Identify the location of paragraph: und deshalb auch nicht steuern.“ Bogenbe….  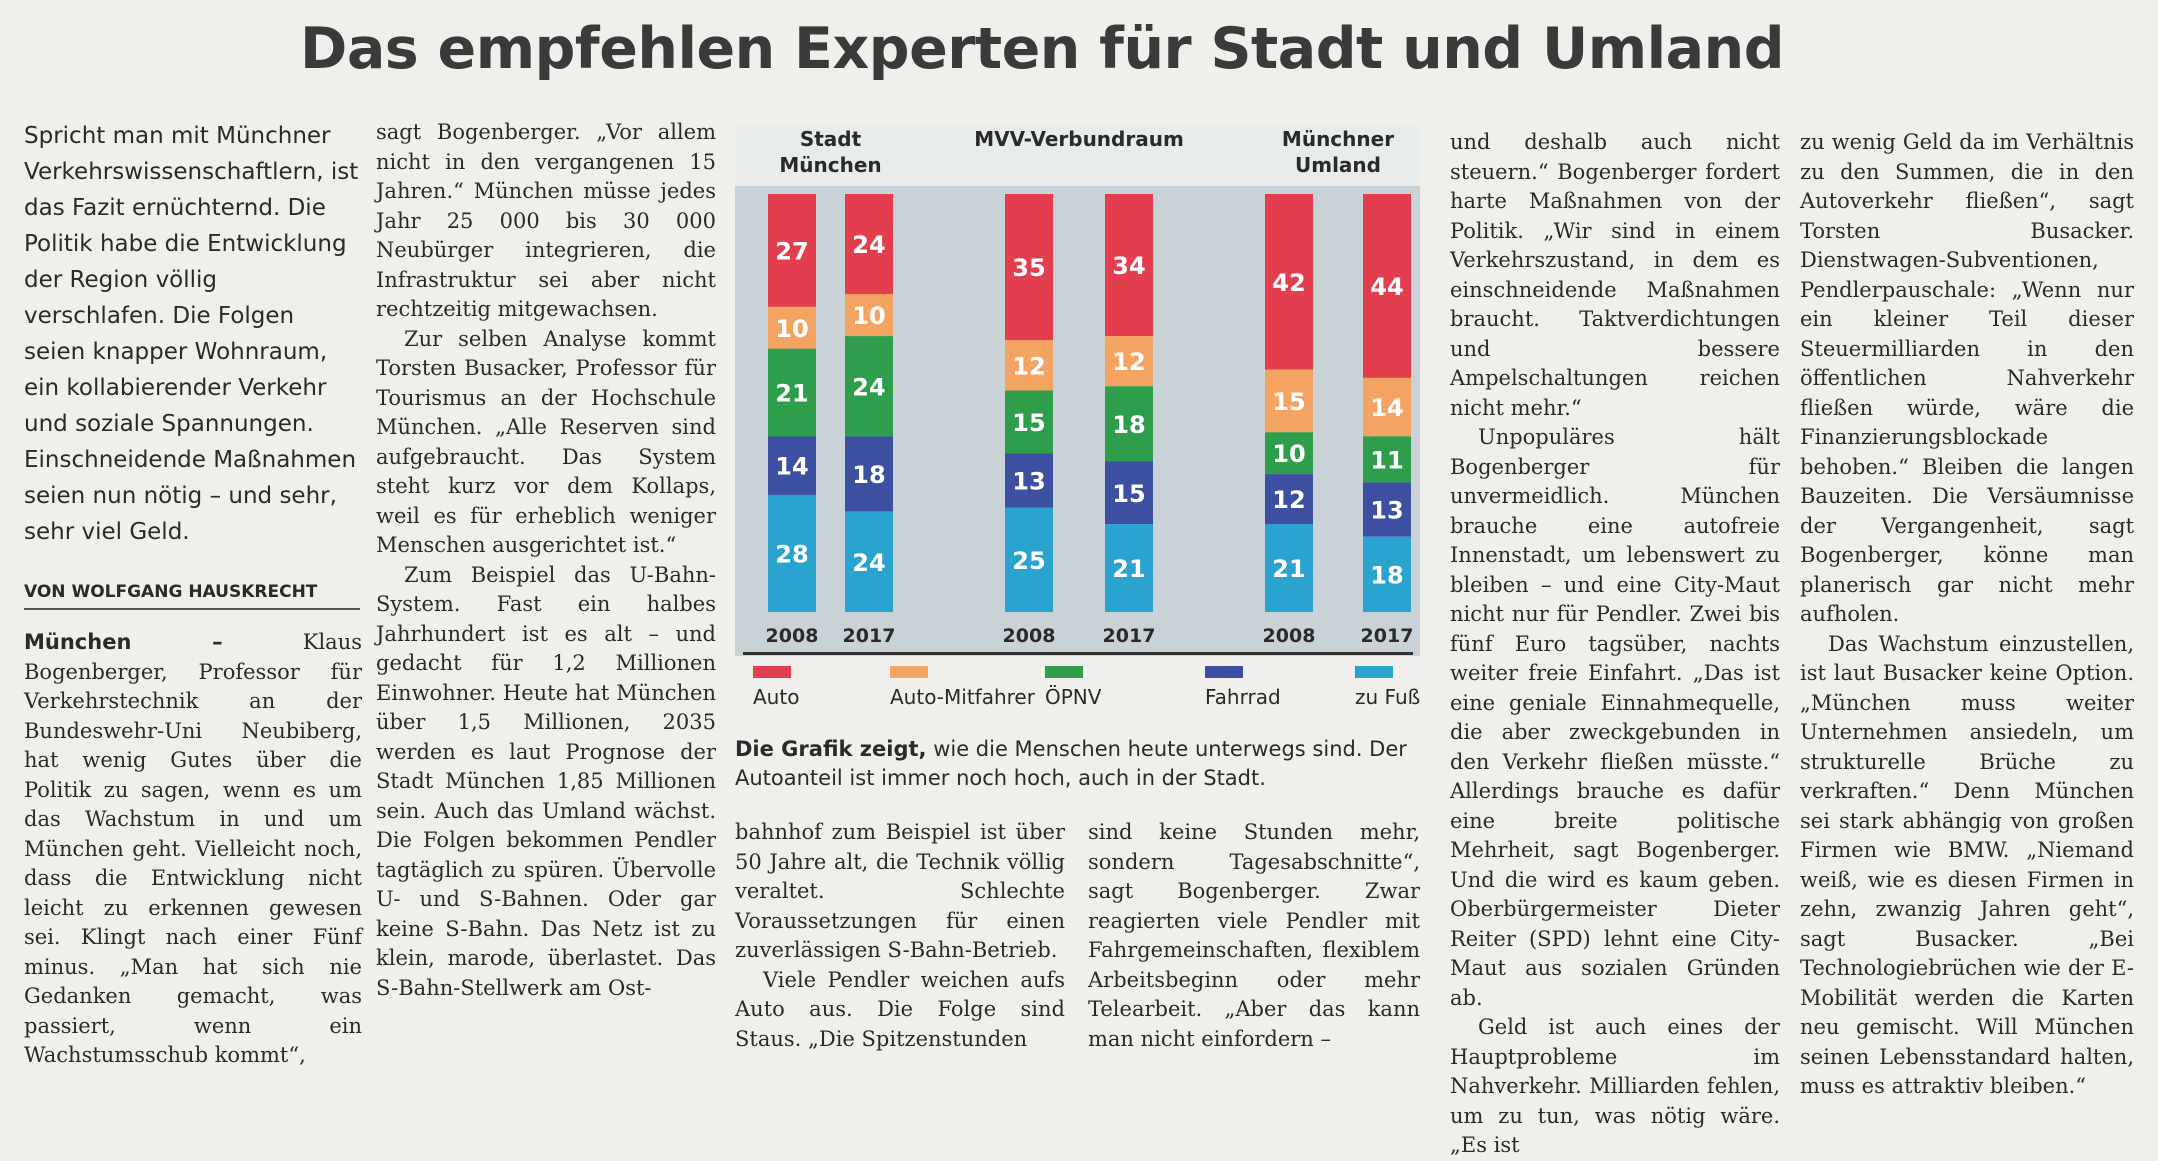
(1615, 275).